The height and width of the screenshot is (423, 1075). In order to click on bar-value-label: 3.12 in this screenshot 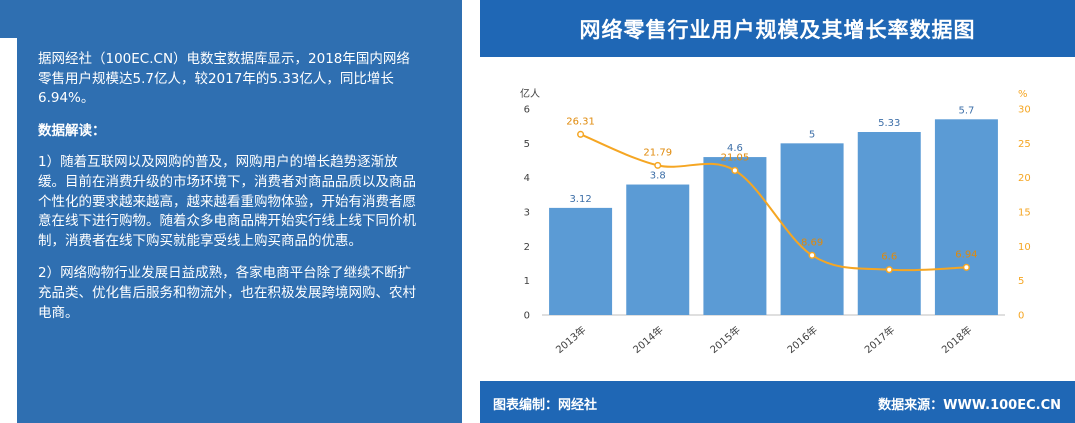, I will do `click(580, 199)`.